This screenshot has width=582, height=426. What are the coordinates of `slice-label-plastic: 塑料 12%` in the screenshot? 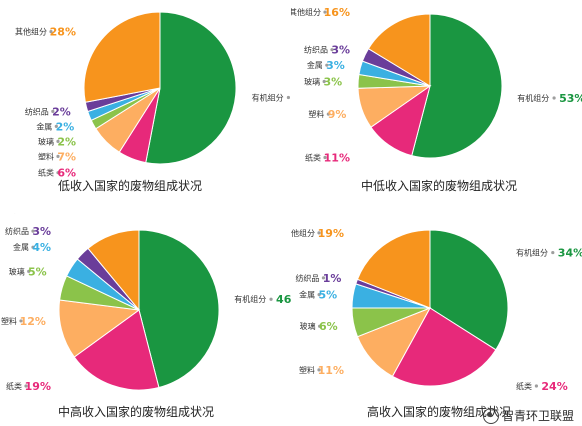 It's located at (23, 321).